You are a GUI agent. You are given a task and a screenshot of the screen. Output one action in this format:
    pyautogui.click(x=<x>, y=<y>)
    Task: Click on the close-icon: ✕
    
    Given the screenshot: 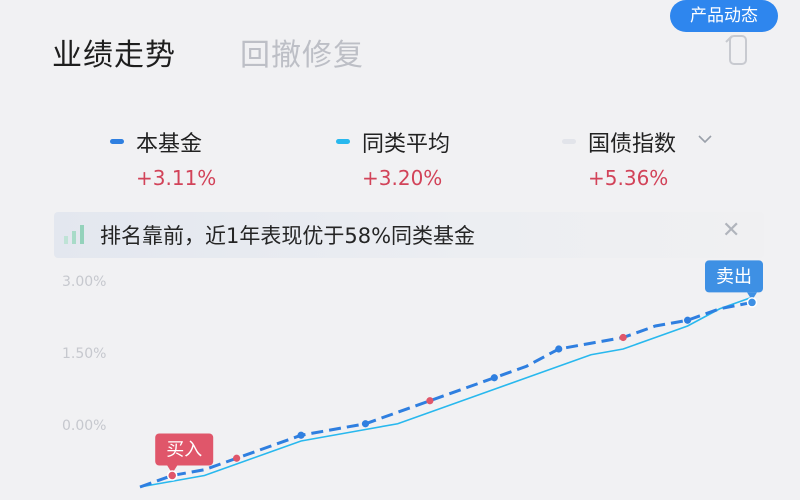 What is the action you would take?
    pyautogui.click(x=731, y=230)
    